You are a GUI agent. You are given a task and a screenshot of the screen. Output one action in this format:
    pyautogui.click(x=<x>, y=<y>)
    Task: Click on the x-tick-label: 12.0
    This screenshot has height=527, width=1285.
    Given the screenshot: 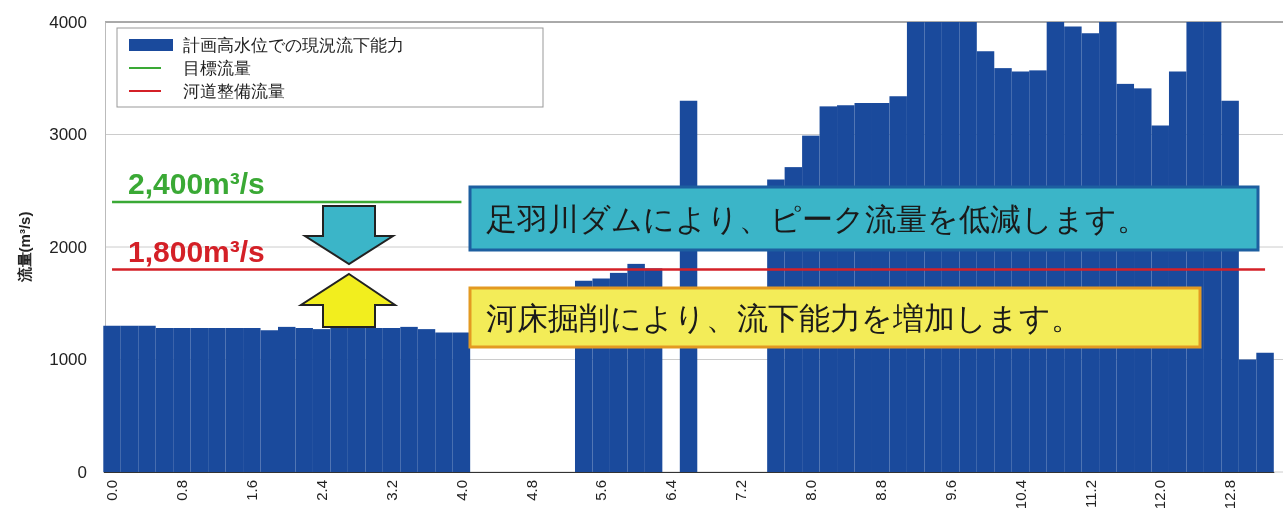 What is the action you would take?
    pyautogui.click(x=1160, y=495)
    